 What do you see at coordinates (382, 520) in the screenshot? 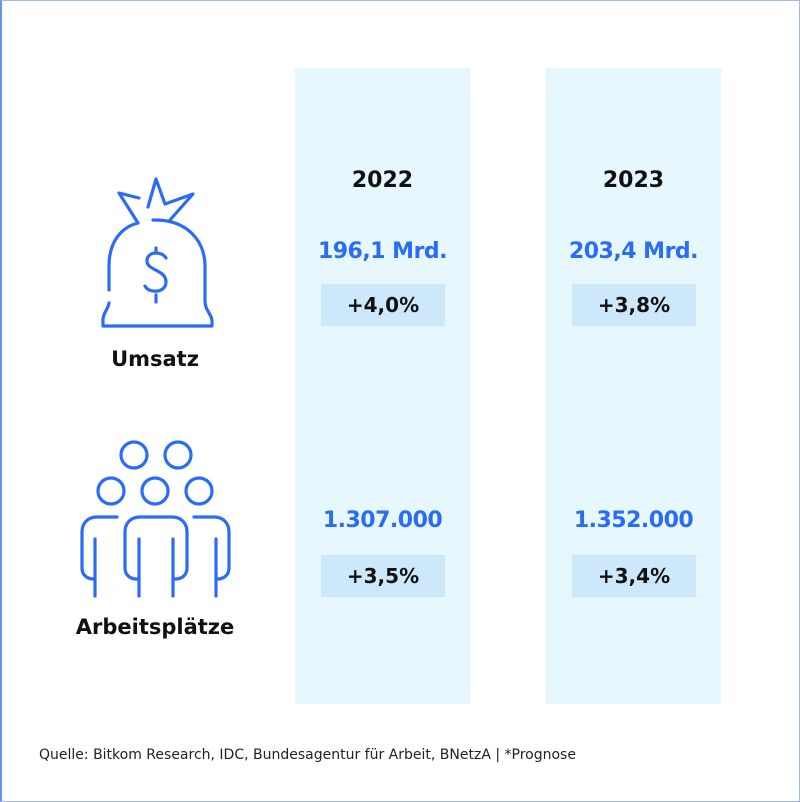
I see `jobs-value: 1.307.000` at bounding box center [382, 520].